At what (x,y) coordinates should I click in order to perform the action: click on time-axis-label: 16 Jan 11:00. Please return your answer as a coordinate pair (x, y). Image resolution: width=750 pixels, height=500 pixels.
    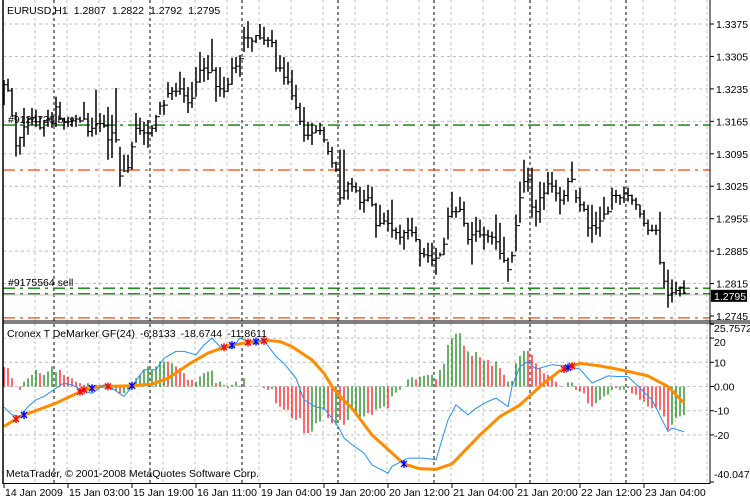
    Looking at the image, I should click on (227, 493).